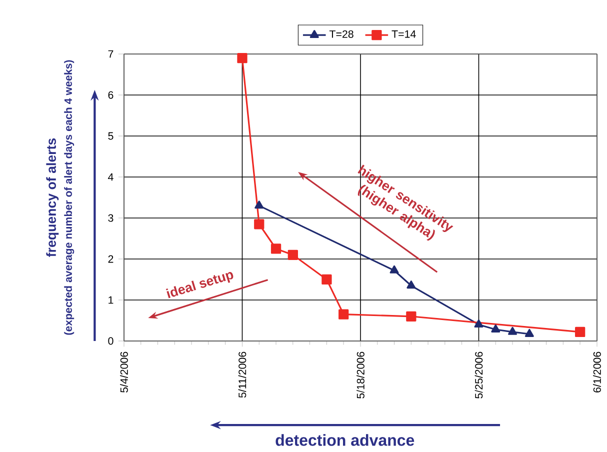  What do you see at coordinates (404, 34) in the screenshot?
I see `legend-label: T=14` at bounding box center [404, 34].